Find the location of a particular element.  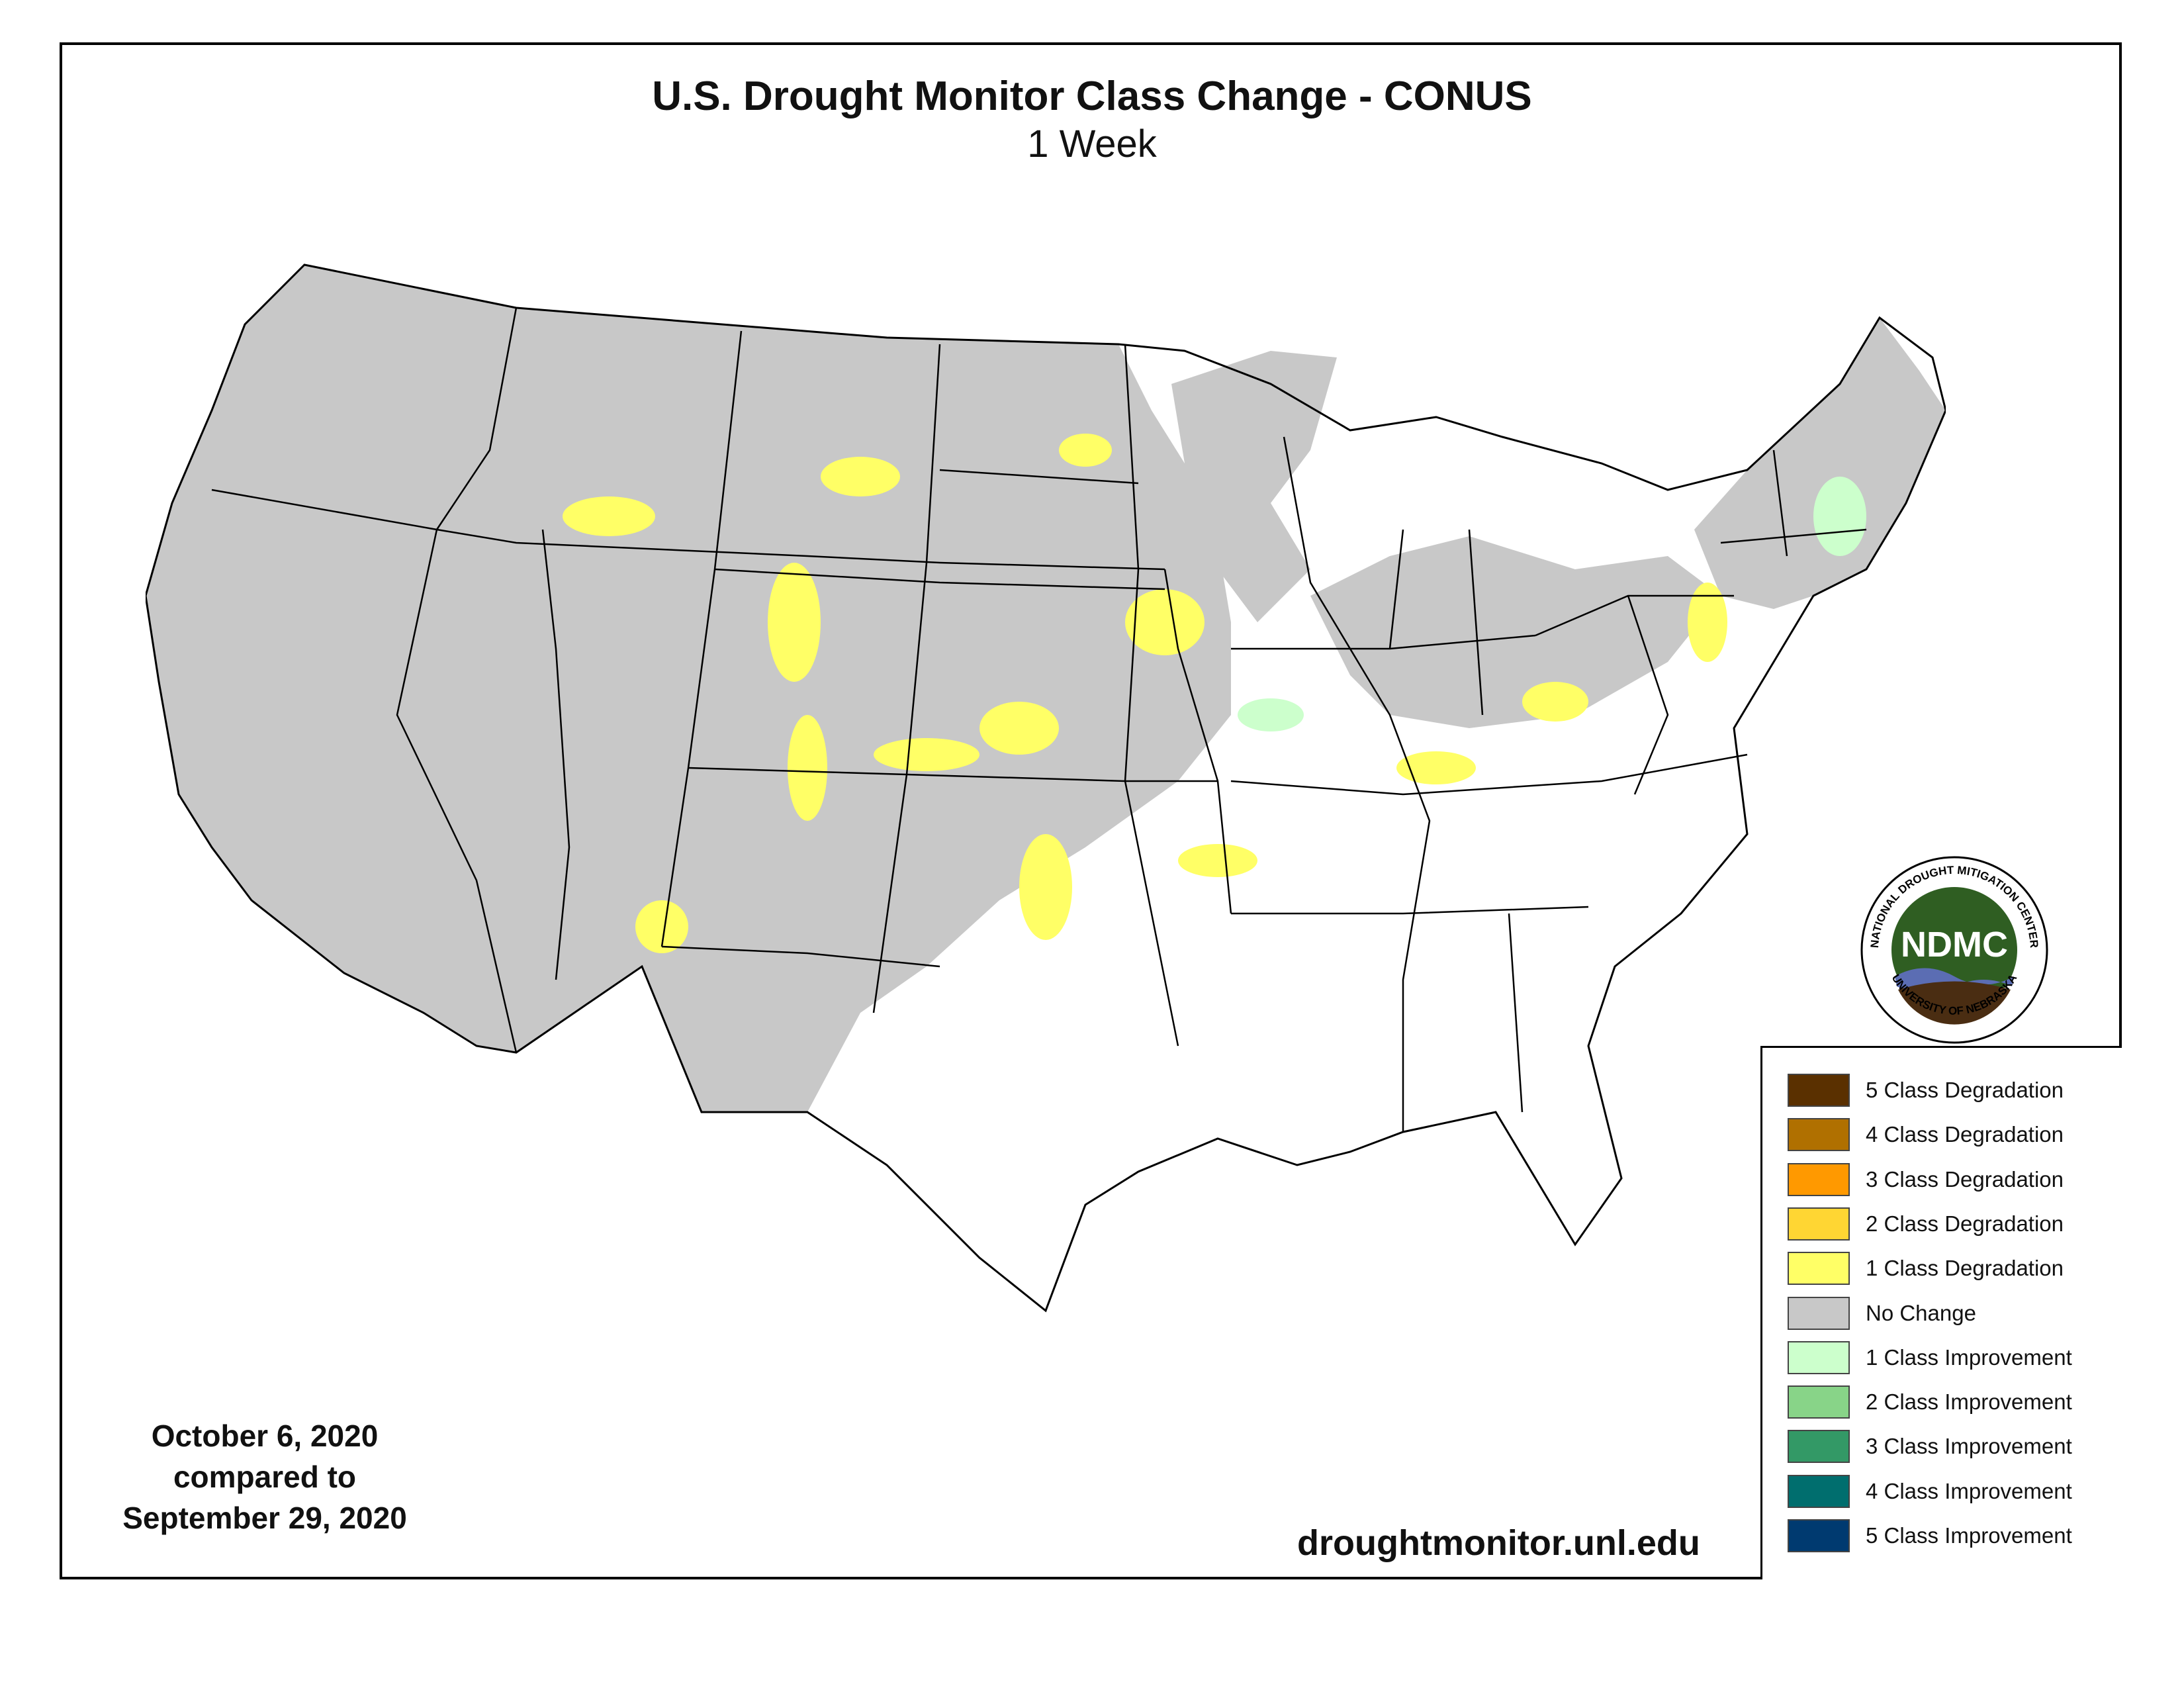

previous-date: September 29, 2020 is located at coordinates (264, 1518).